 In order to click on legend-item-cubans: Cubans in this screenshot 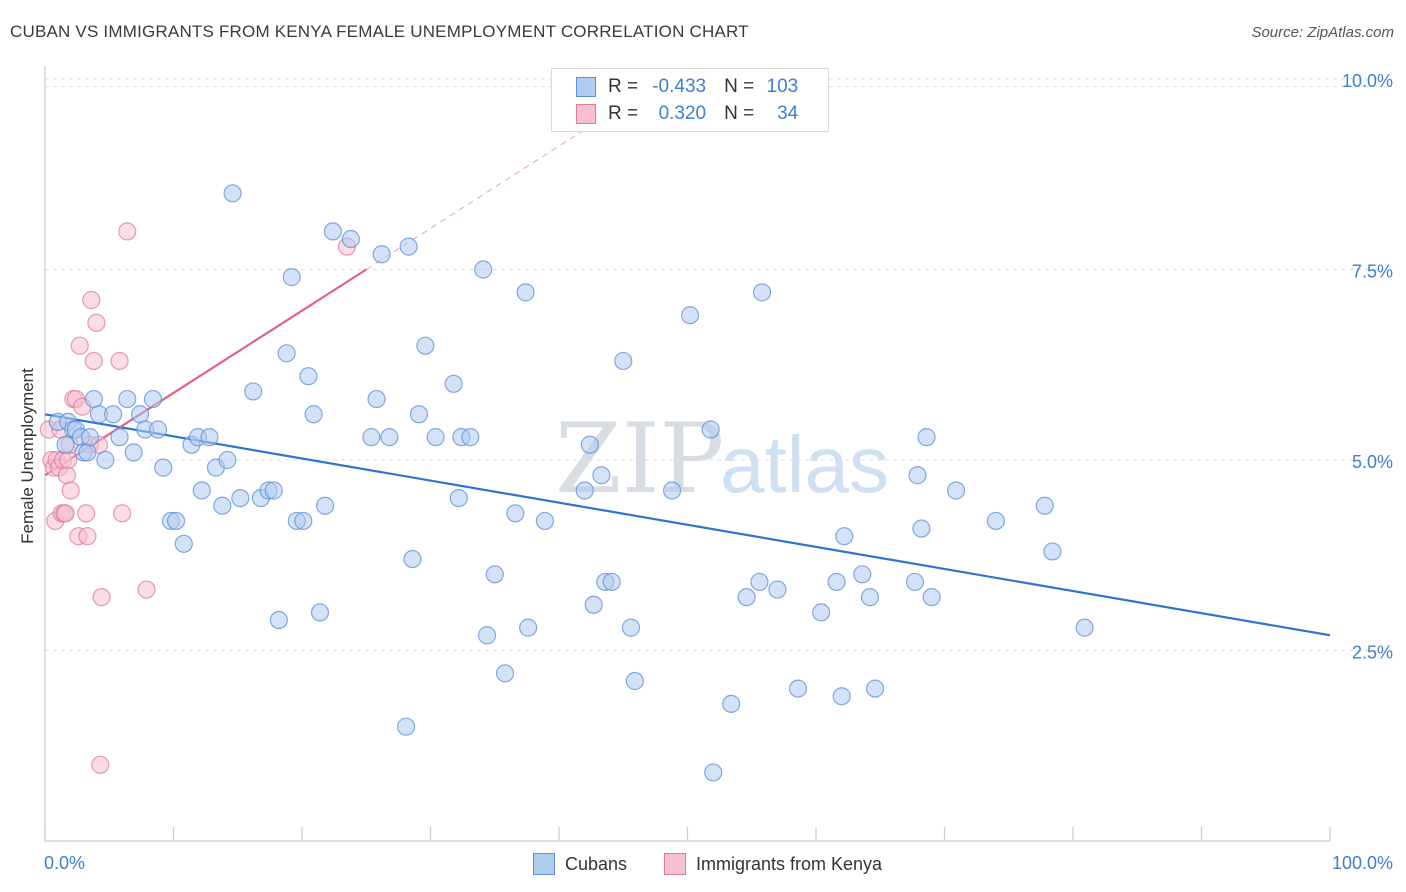, I will do `click(580, 864)`.